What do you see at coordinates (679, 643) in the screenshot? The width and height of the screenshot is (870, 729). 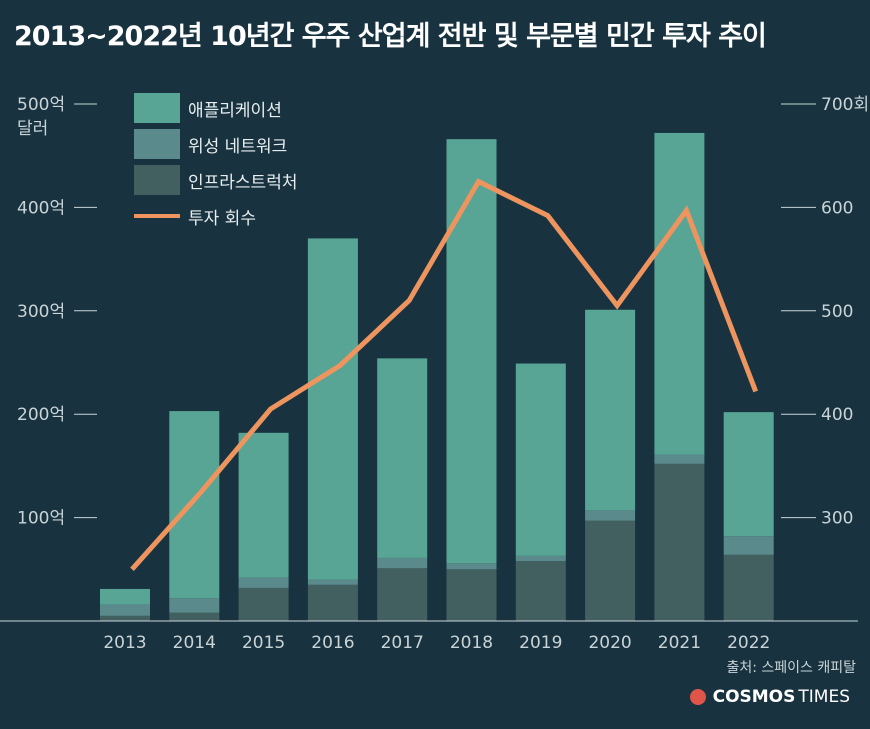 I see `x-axis-tick-label: 2021` at bounding box center [679, 643].